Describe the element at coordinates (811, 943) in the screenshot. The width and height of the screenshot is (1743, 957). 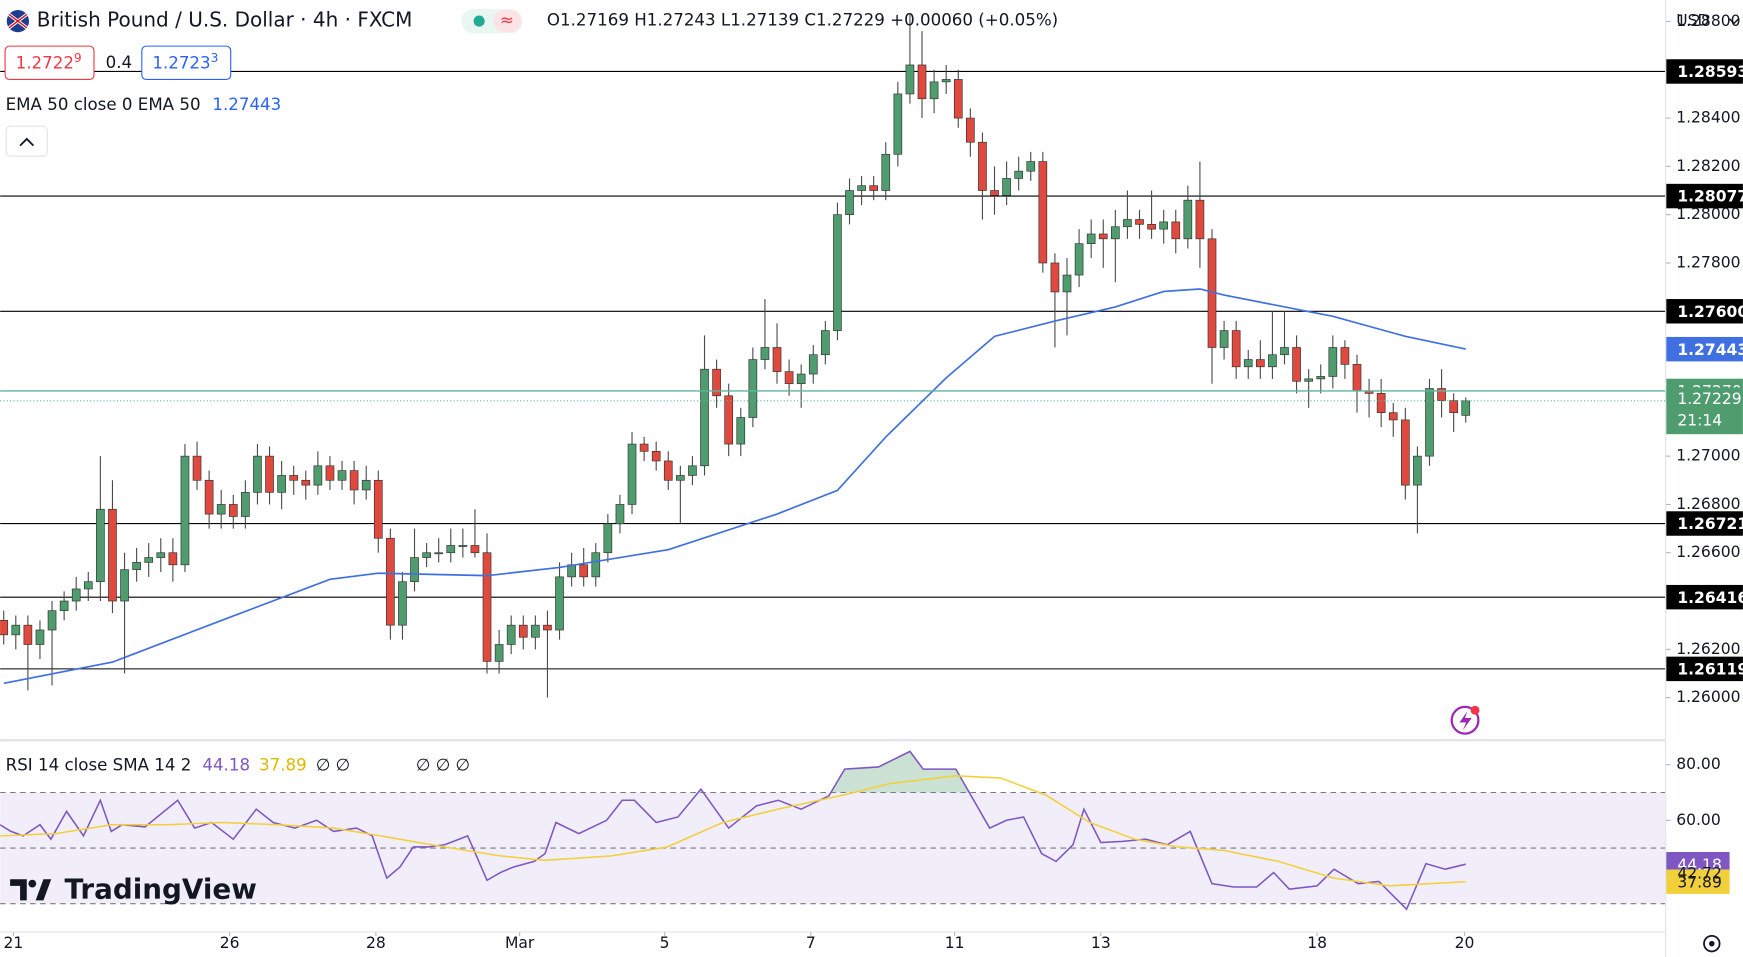
I see `x-tick-label: 7` at that location.